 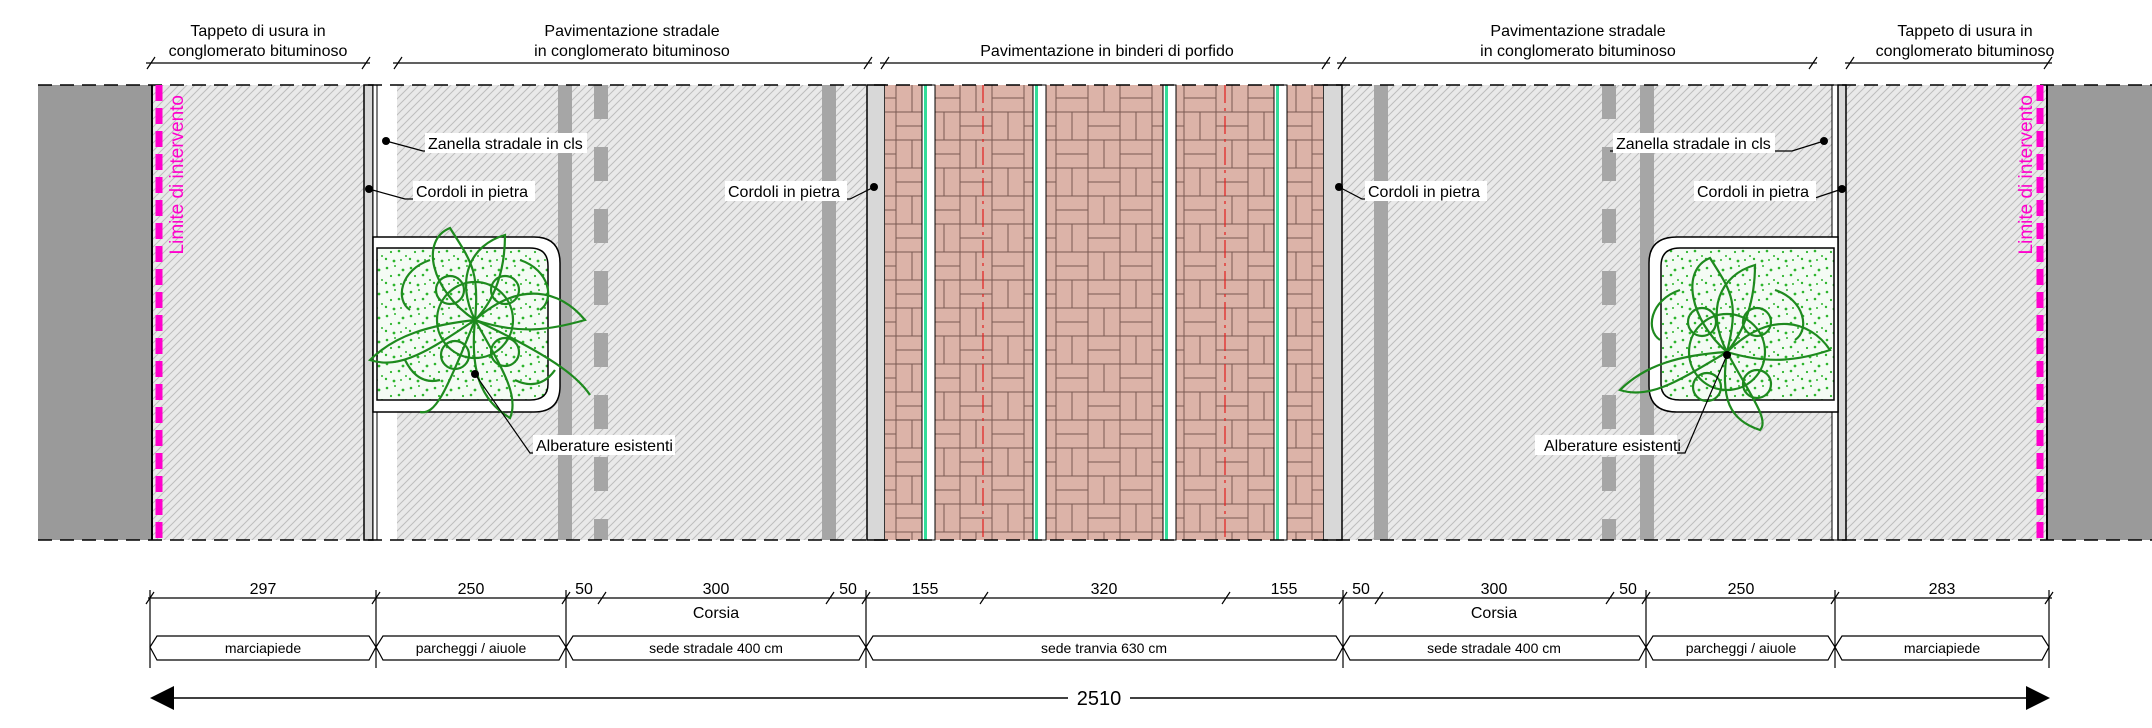 What do you see at coordinates (1947, 312) in the screenshot?
I see `sidewalk-right` at bounding box center [1947, 312].